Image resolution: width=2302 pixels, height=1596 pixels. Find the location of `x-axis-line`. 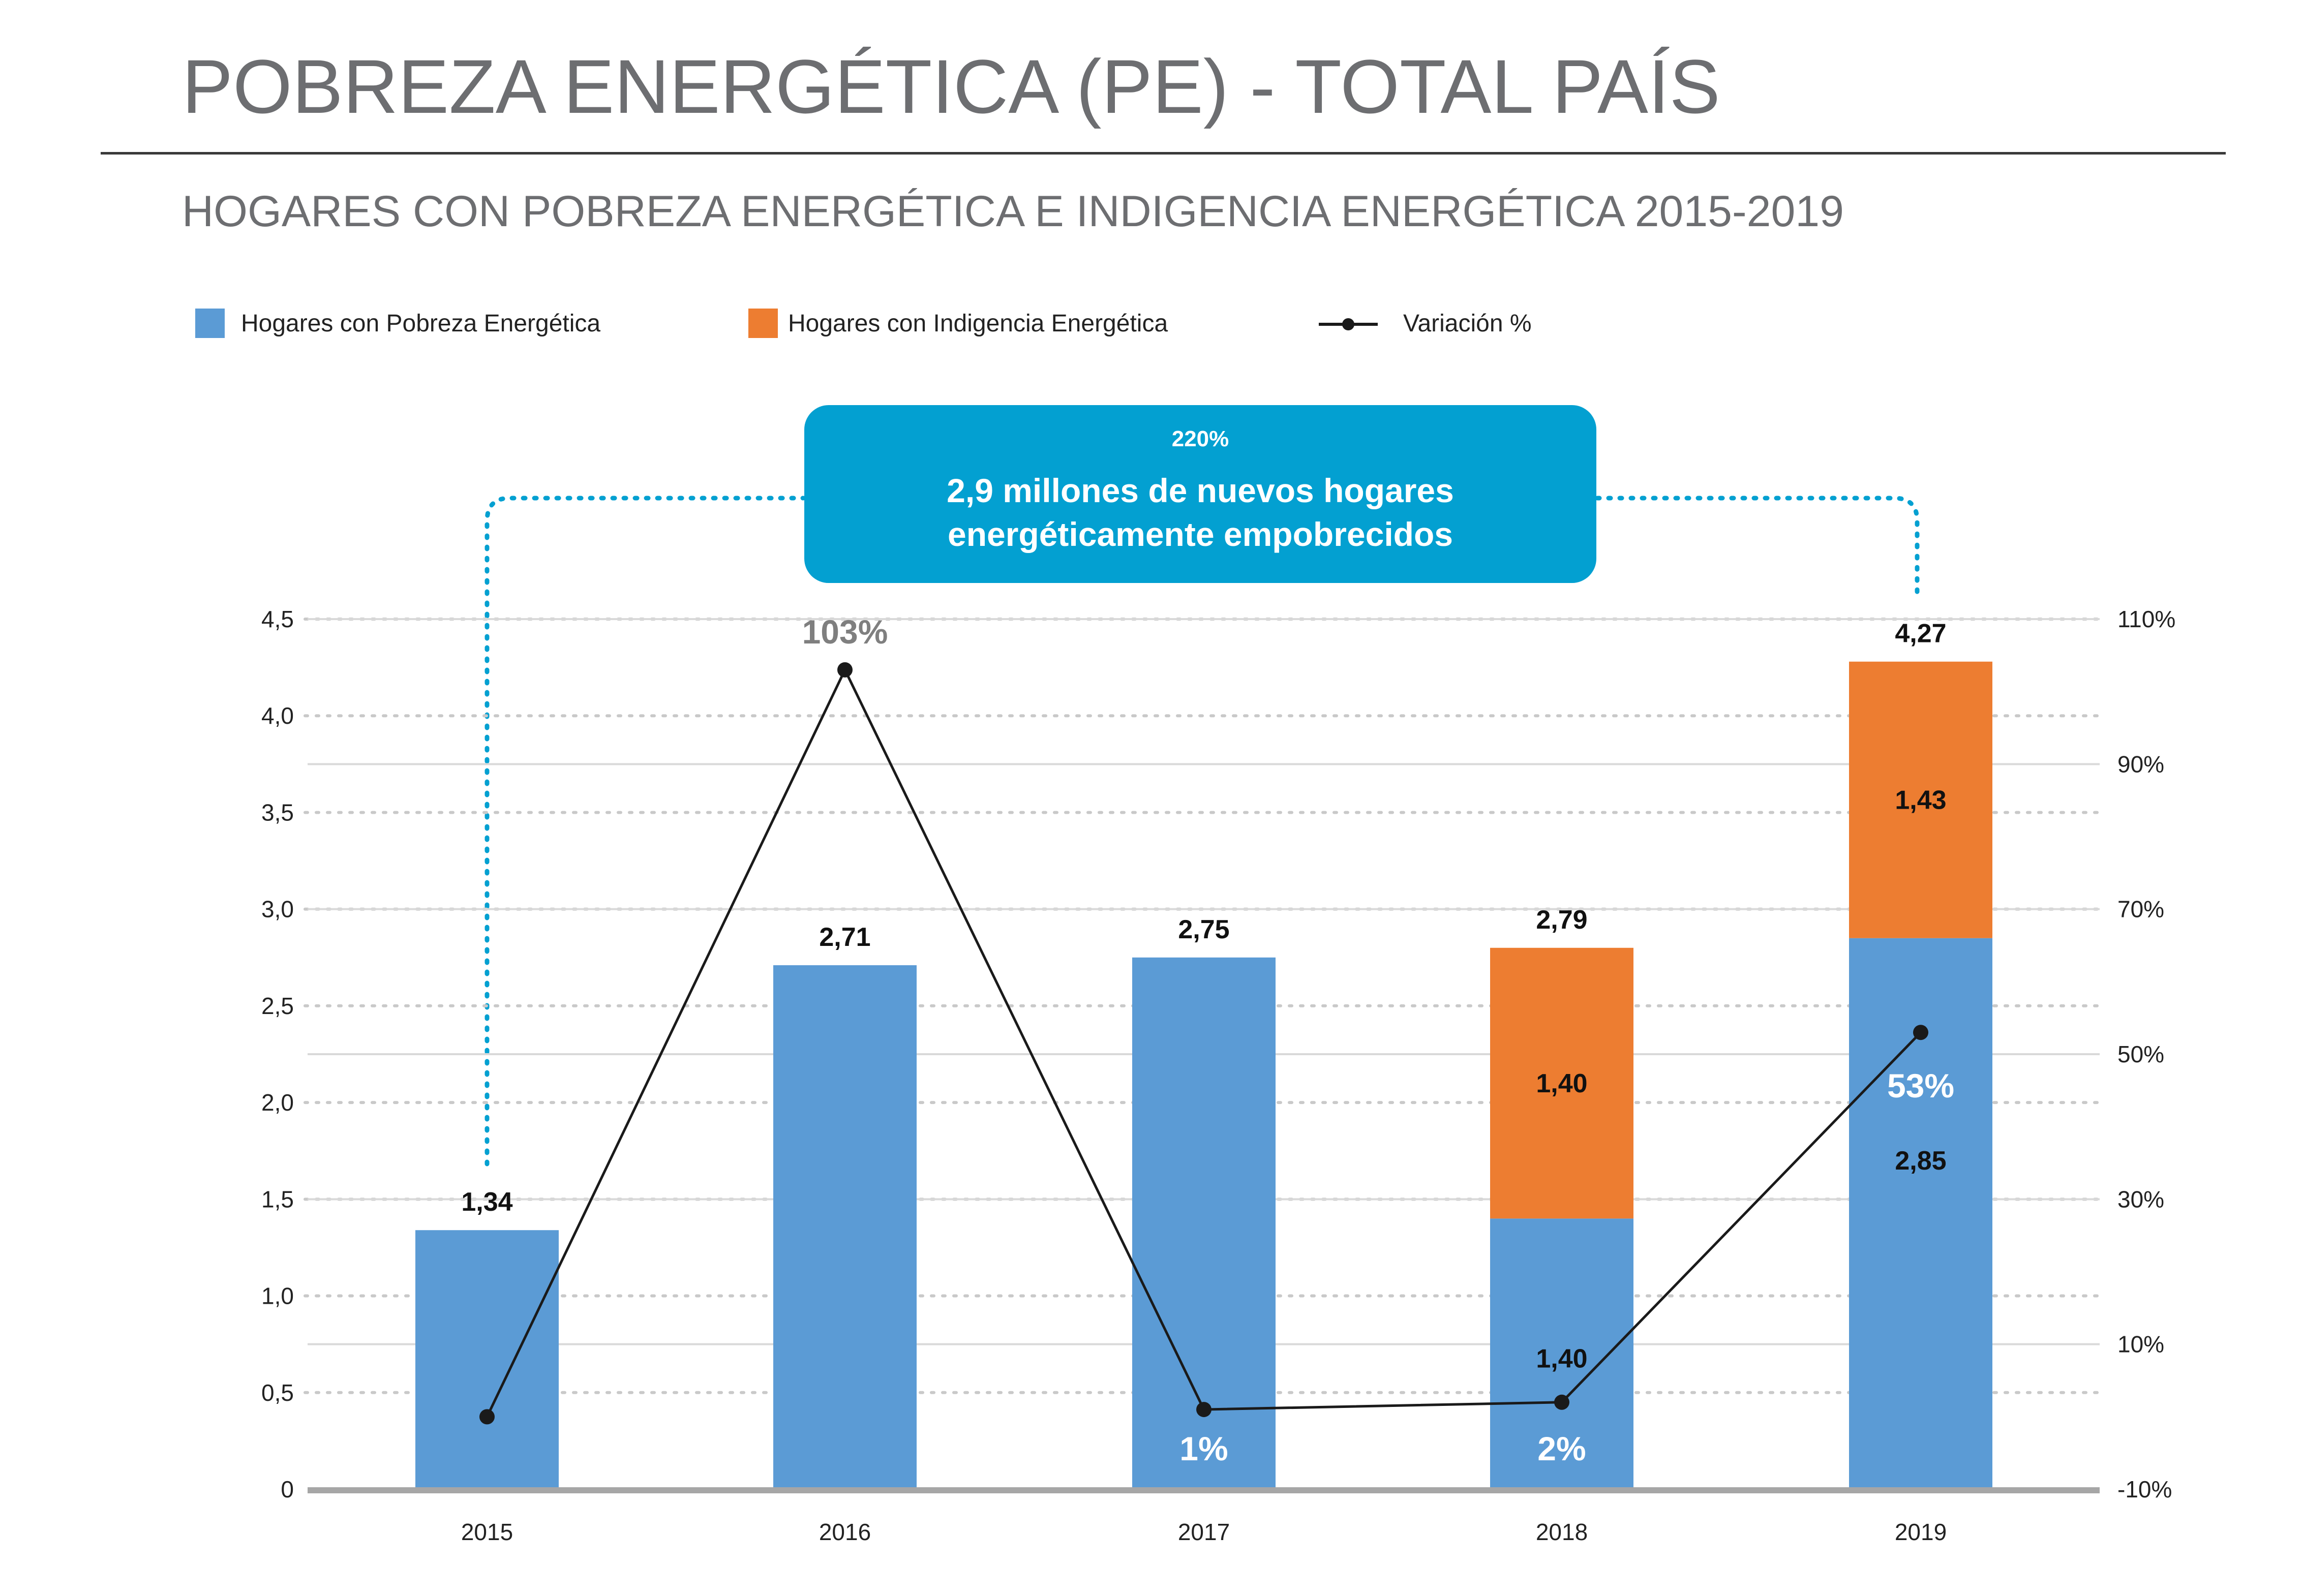

x-axis-line is located at coordinates (1204, 1490).